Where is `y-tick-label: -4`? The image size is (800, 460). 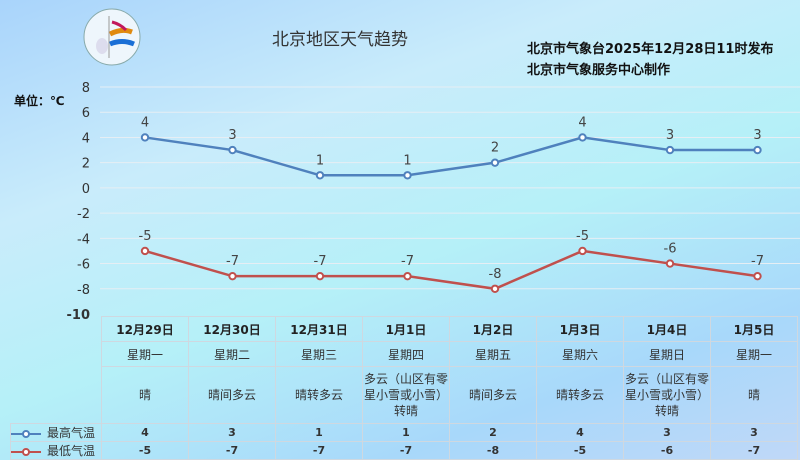
y-tick-label: -4 is located at coordinates (83, 239).